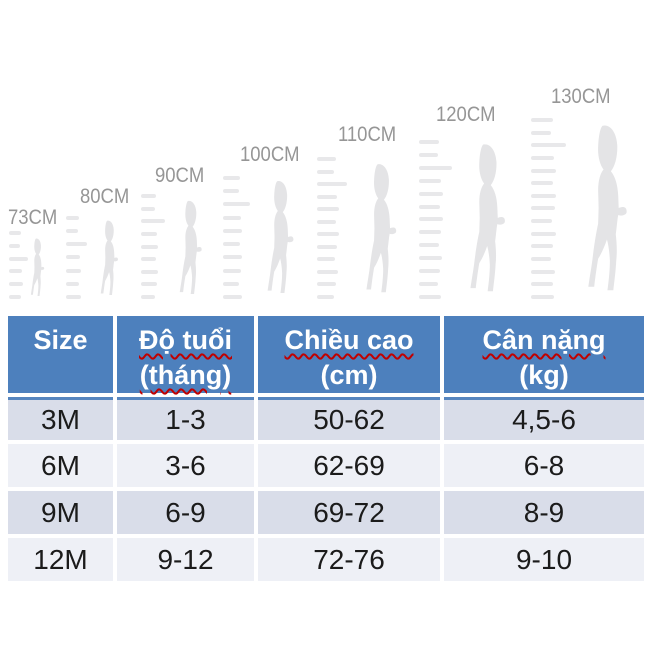 This screenshot has height=651, width=651. I want to click on col-header-height: Chiều cao (cm), so click(349, 354).